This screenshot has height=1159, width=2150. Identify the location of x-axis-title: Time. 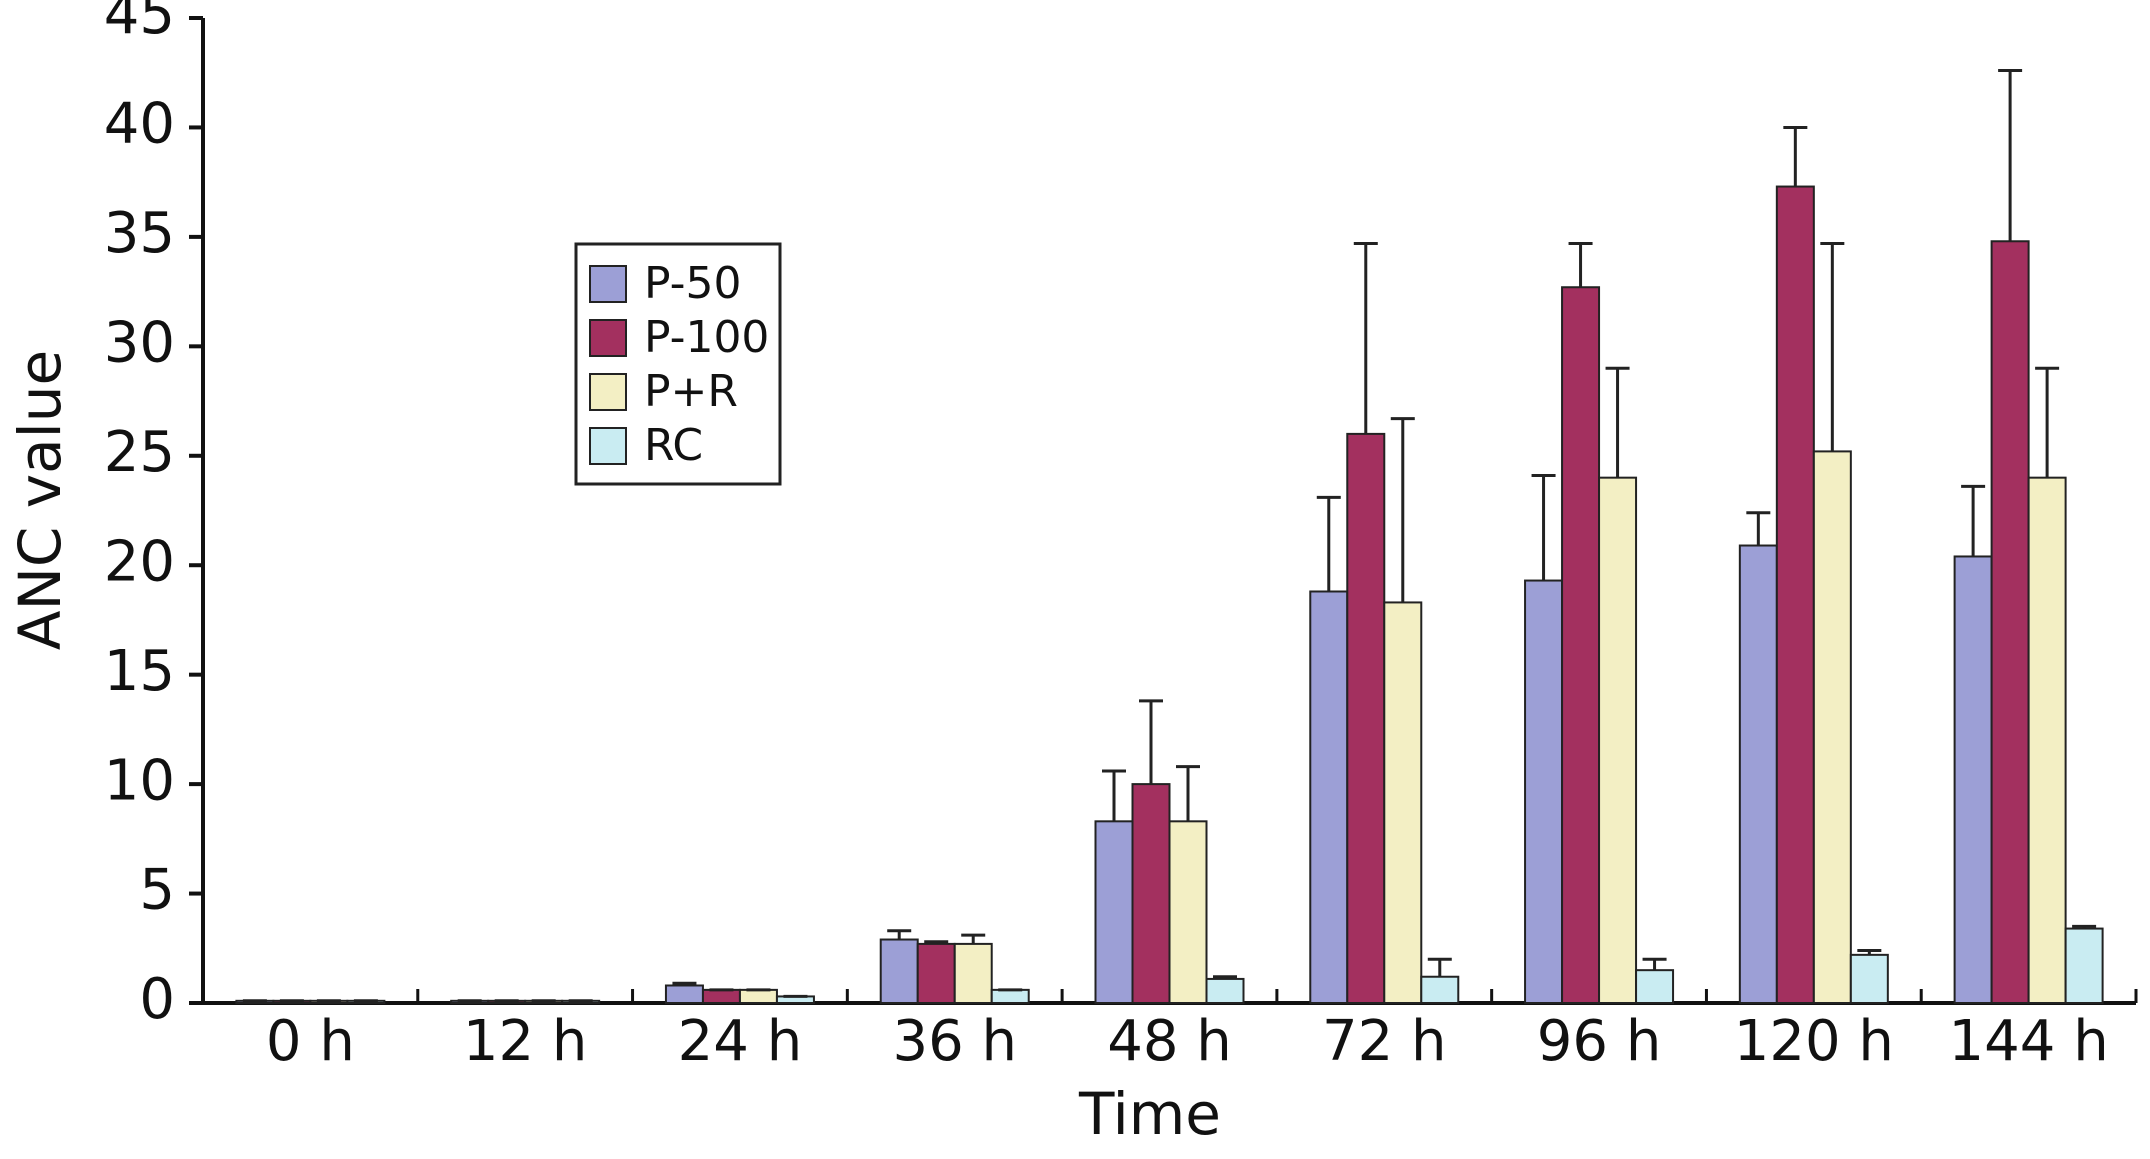
(1149, 1114).